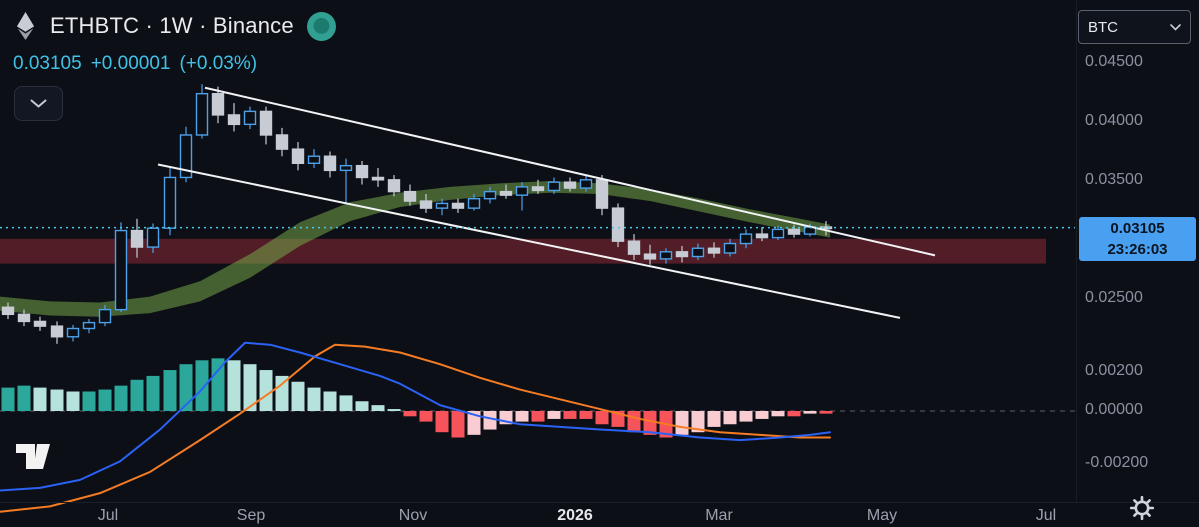 The width and height of the screenshot is (1199, 527). I want to click on price-axis-tick: 0.00200, so click(1114, 370).